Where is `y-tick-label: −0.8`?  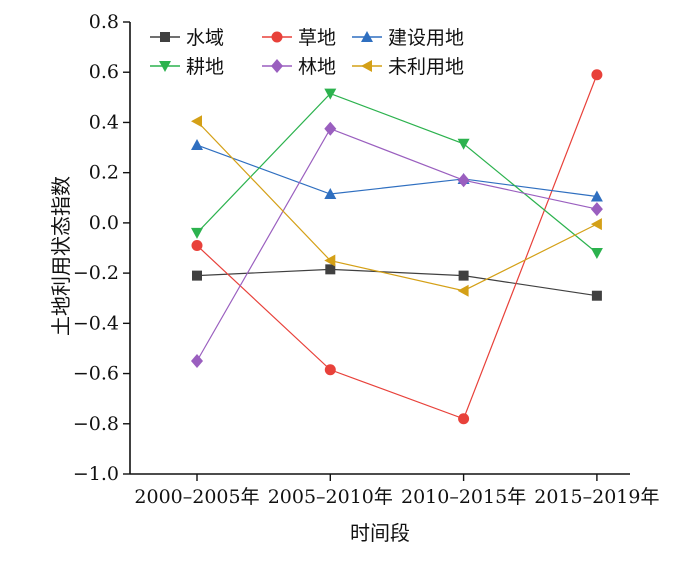
y-tick-label: −0.8 is located at coordinates (96, 424).